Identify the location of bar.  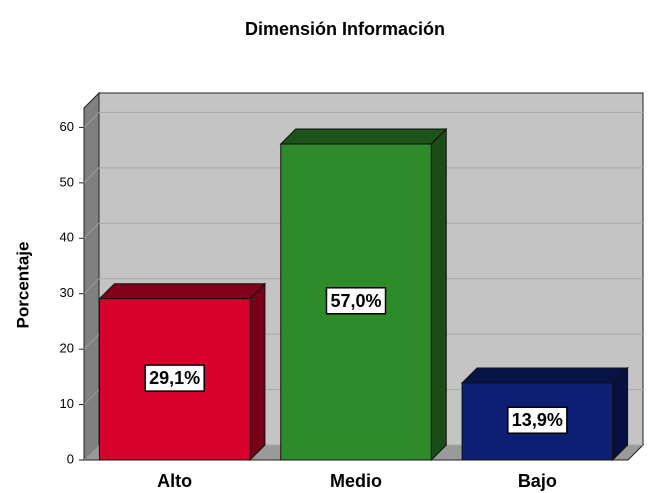
(174, 379).